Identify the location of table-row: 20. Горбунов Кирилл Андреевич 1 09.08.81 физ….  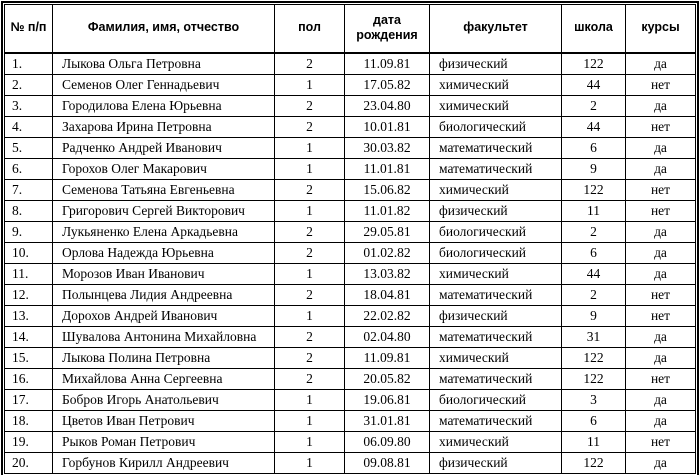
(350, 462).